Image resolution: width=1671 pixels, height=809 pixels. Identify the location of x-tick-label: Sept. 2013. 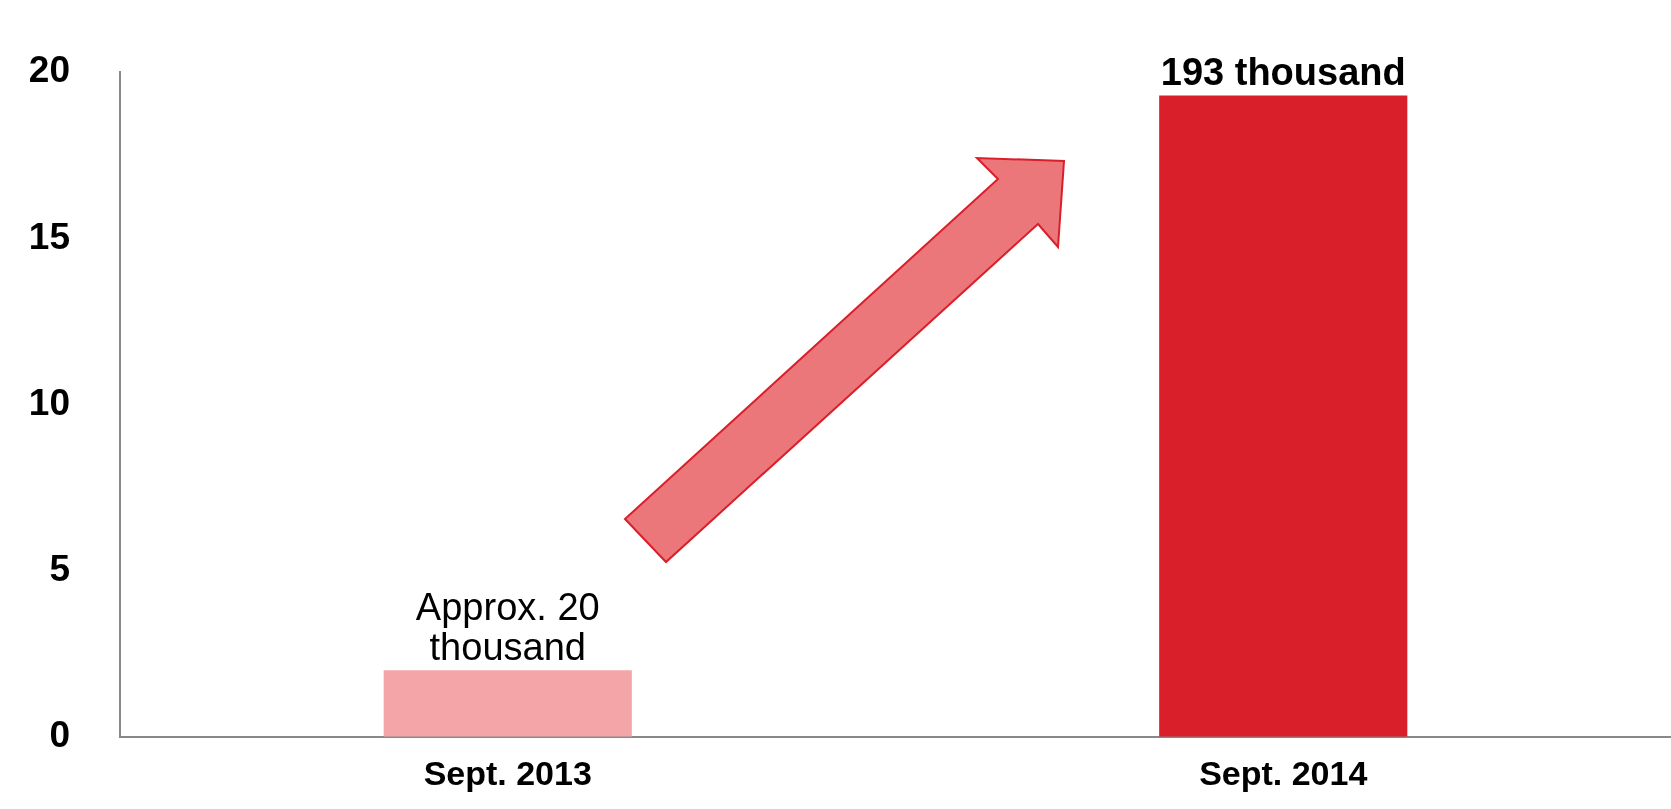
(507, 772).